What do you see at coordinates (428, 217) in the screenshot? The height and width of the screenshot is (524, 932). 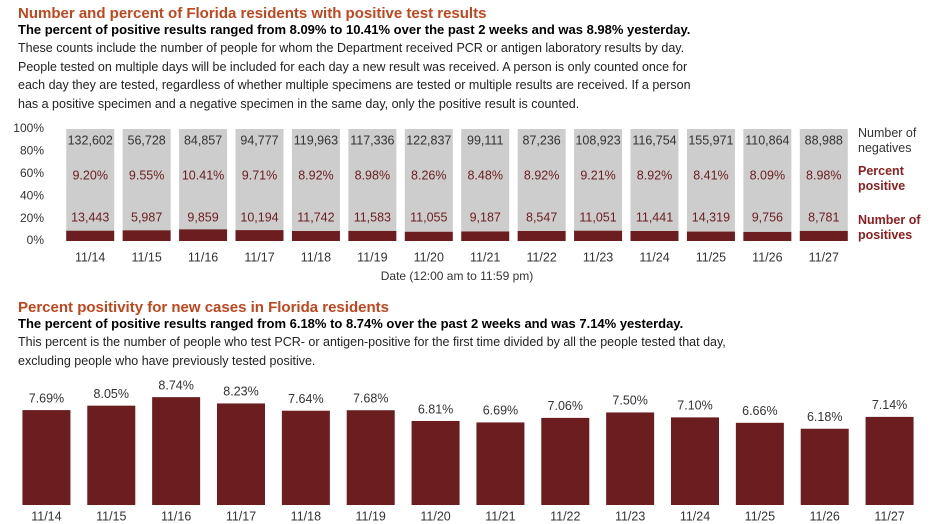 I see `positives-label: 11,055` at bounding box center [428, 217].